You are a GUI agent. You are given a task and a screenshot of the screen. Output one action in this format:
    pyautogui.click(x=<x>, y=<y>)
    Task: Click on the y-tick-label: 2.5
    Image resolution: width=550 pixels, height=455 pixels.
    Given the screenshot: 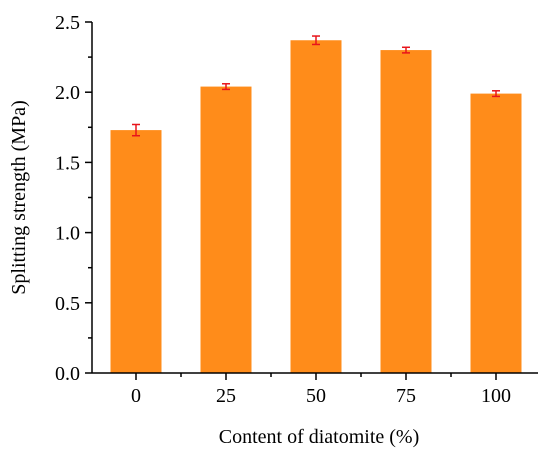 What is the action you would take?
    pyautogui.click(x=67, y=23)
    